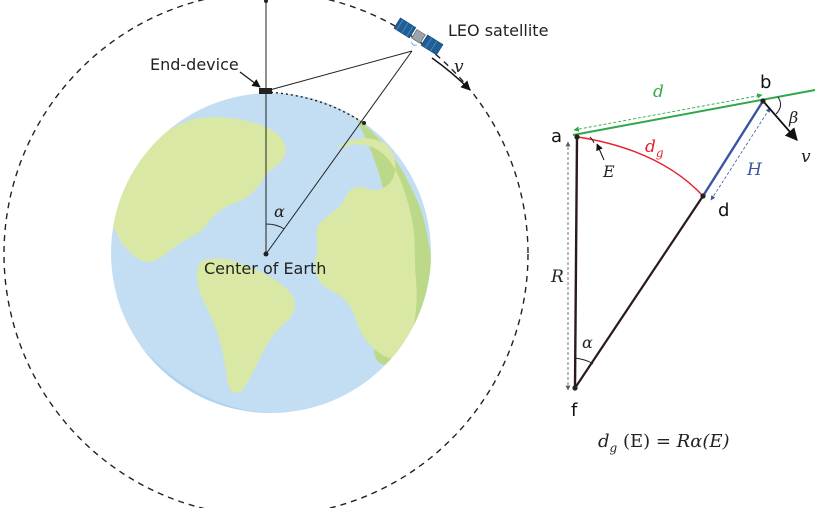 Image resolution: width=820 pixels, height=513 pixels. What do you see at coordinates (654, 148) in the screenshot?
I see `ground-distance-label: dg` at bounding box center [654, 148].